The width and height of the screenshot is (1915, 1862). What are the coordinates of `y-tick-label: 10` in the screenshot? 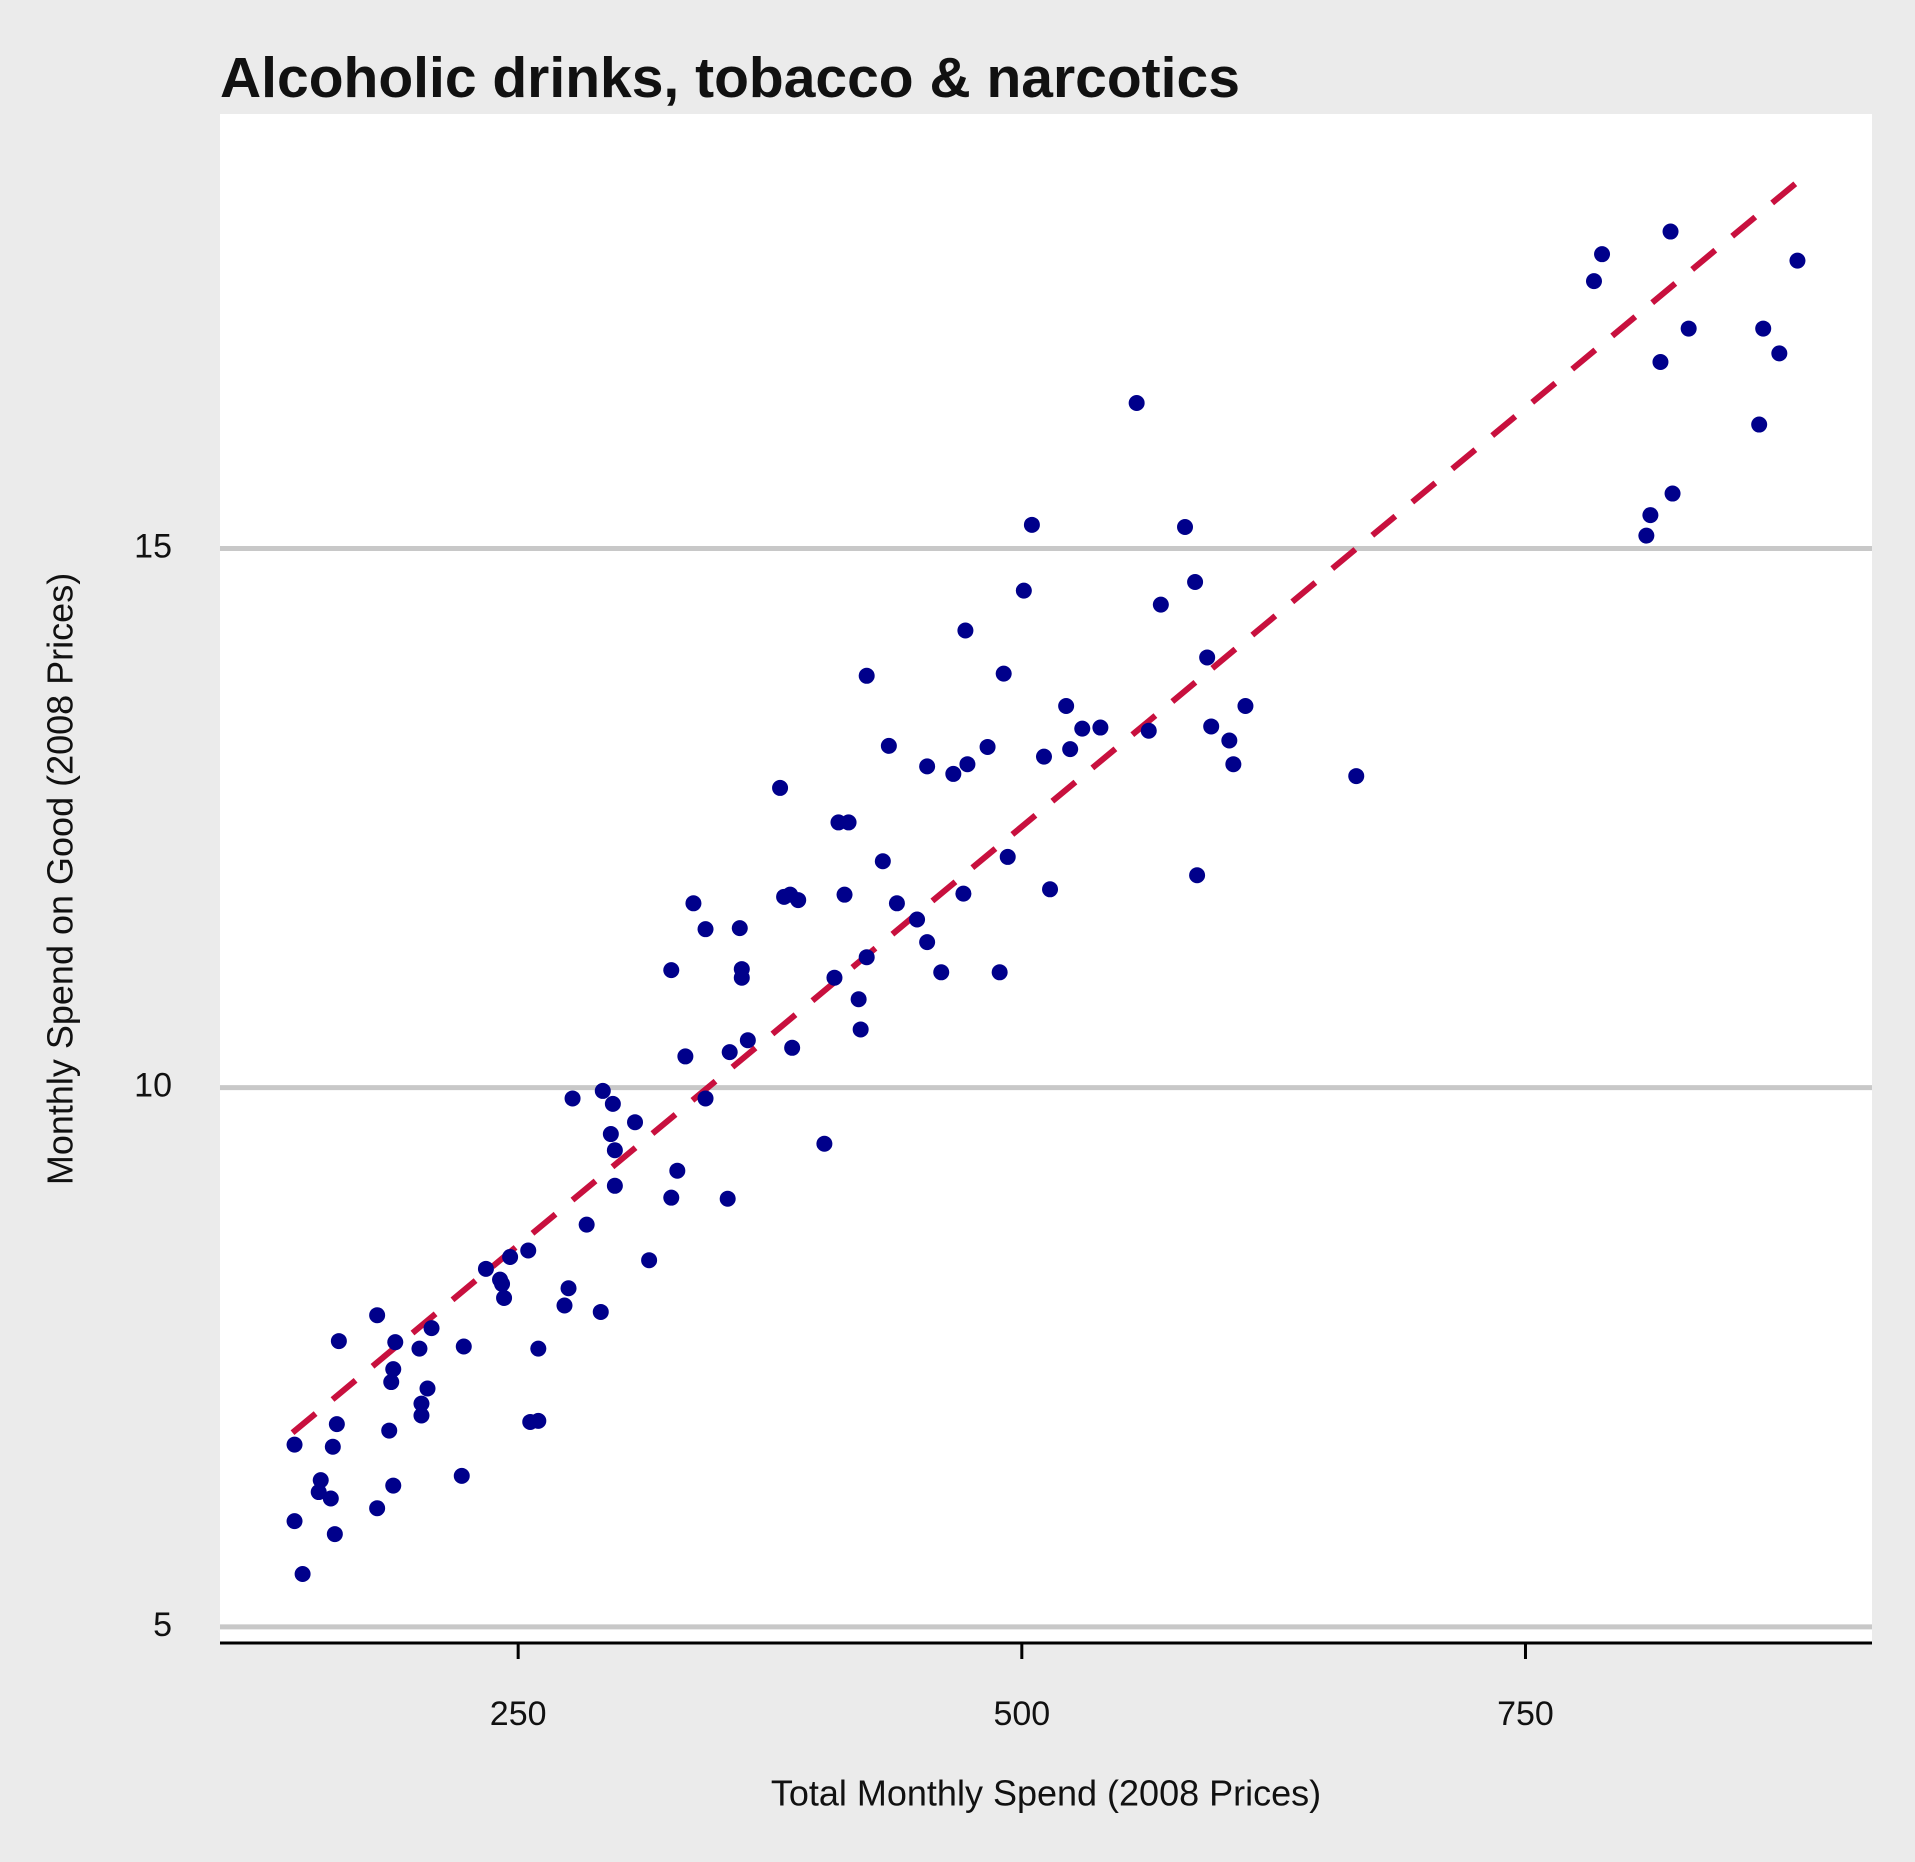 It's located at (153, 1086).